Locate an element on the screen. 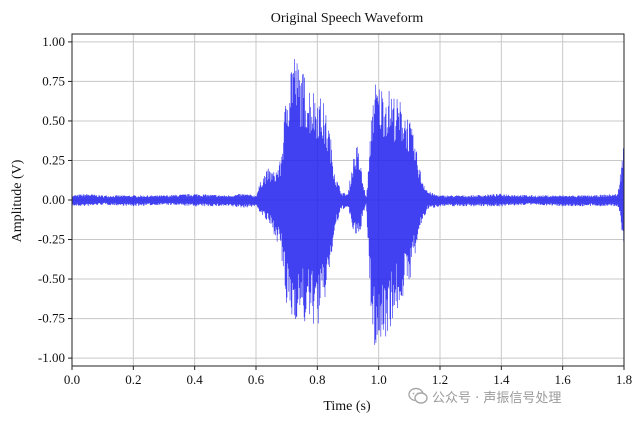  watermark: 公众号 · 声振信号处理 is located at coordinates (484, 396).